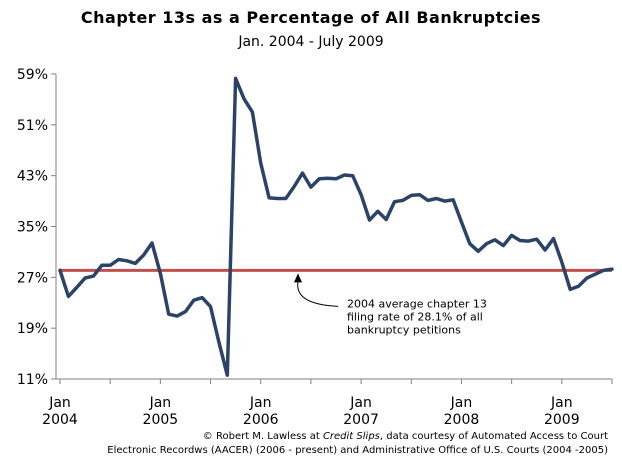 This screenshot has height=465, width=622. I want to click on x-tick-label: Jan 2008, so click(462, 411).